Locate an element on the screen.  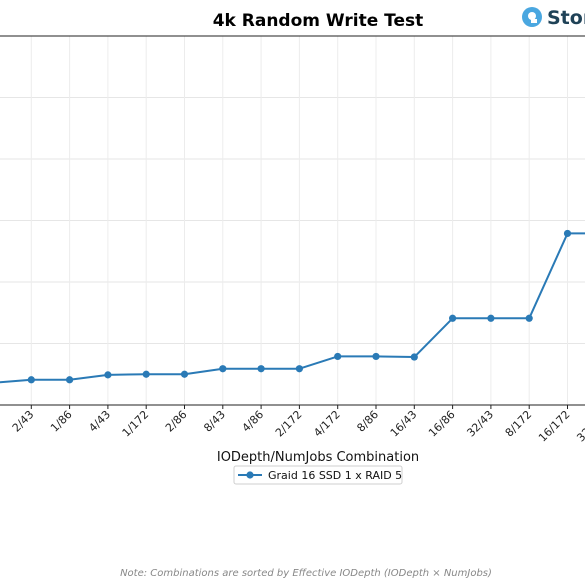
x-tick-label: 8/86 is located at coordinates (367, 421).